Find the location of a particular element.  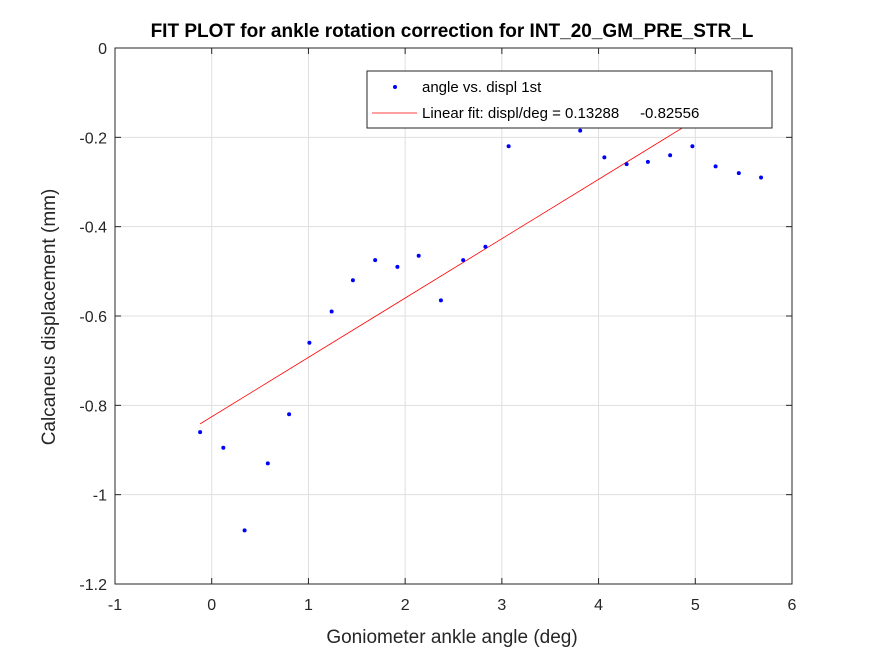

x-tick-label: 3 is located at coordinates (501, 605).